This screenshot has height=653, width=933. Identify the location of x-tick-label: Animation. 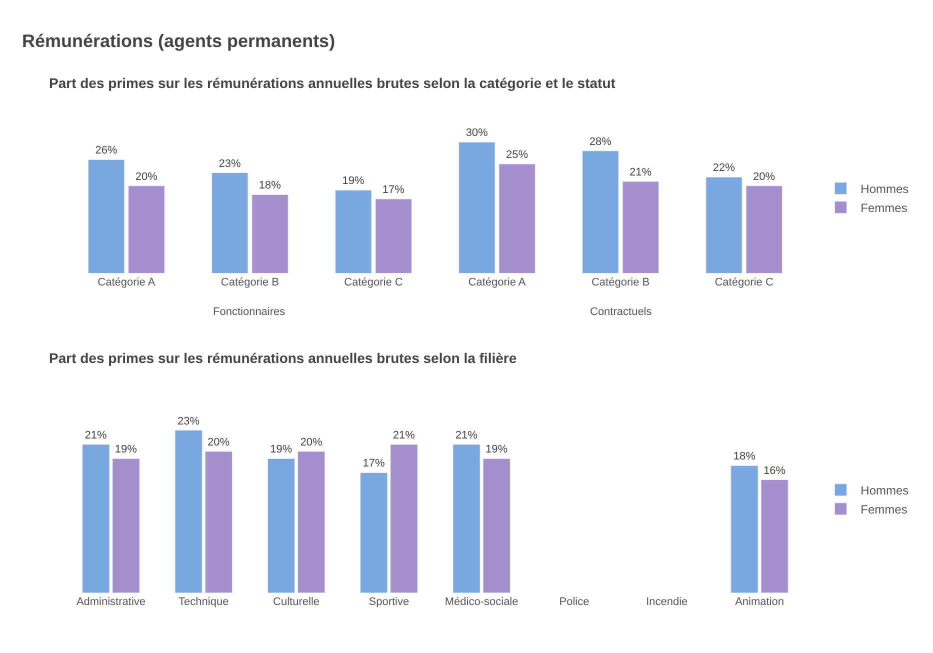
(759, 602).